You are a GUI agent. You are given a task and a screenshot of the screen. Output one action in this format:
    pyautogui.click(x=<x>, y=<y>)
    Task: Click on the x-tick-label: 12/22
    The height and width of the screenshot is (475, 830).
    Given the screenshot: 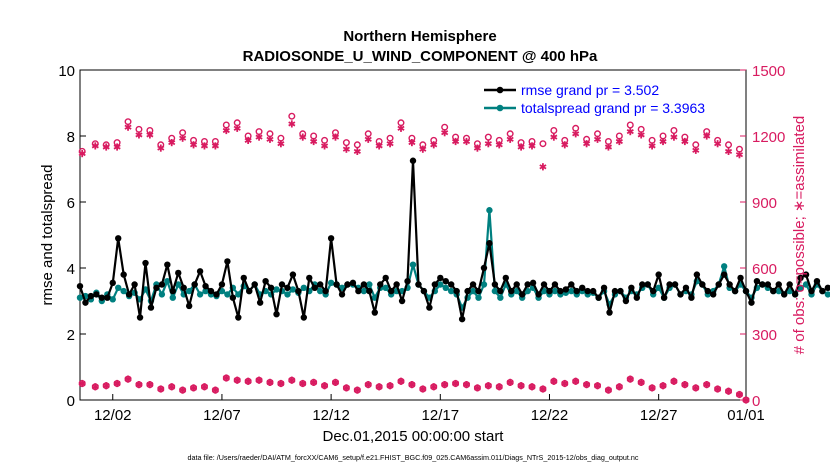 What is the action you would take?
    pyautogui.click(x=550, y=415)
    